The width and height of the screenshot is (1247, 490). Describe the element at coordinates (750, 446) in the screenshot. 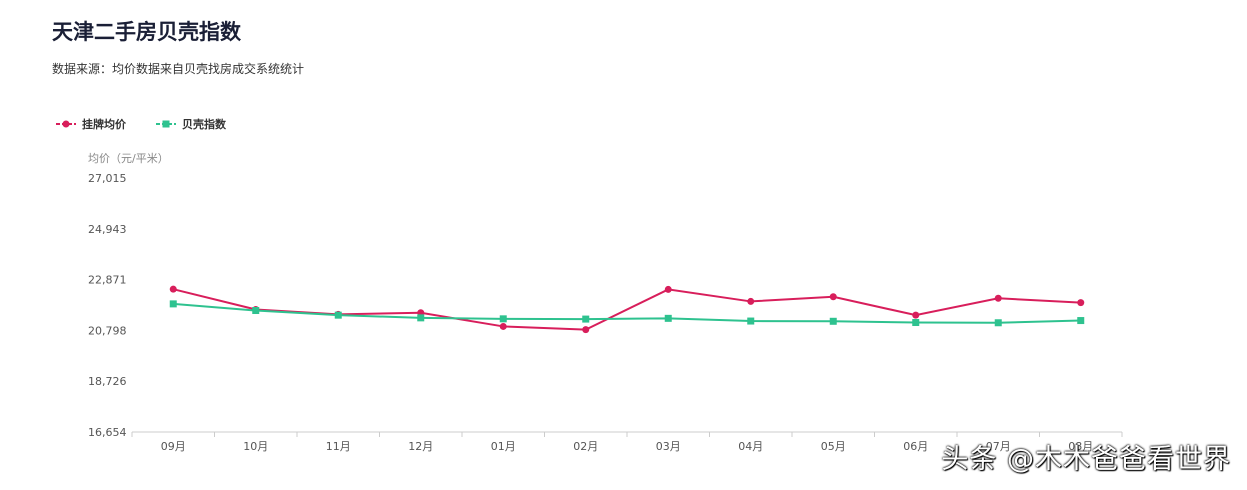

I see `x-tick-label: 04月` at that location.